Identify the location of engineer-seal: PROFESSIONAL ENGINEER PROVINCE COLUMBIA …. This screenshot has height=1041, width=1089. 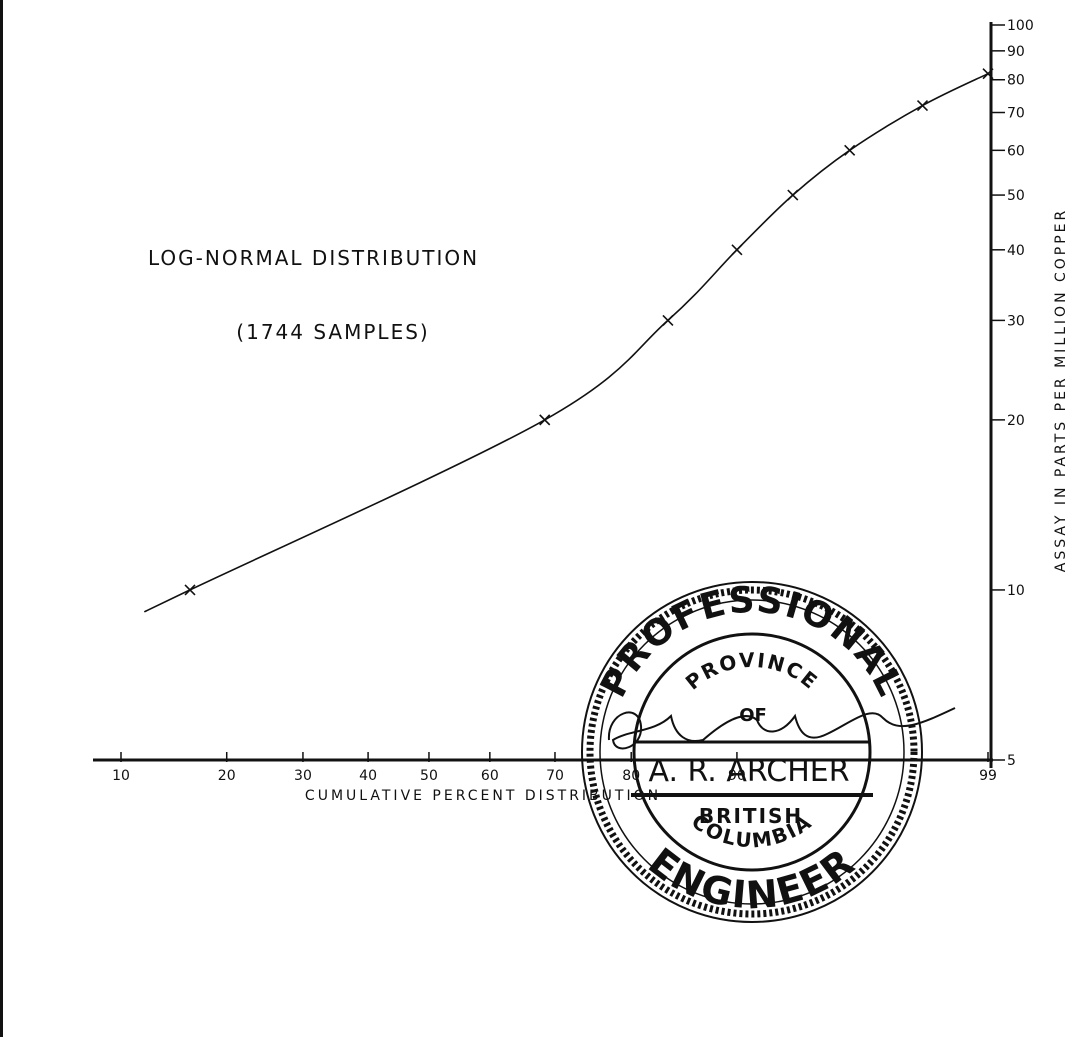
(768, 751).